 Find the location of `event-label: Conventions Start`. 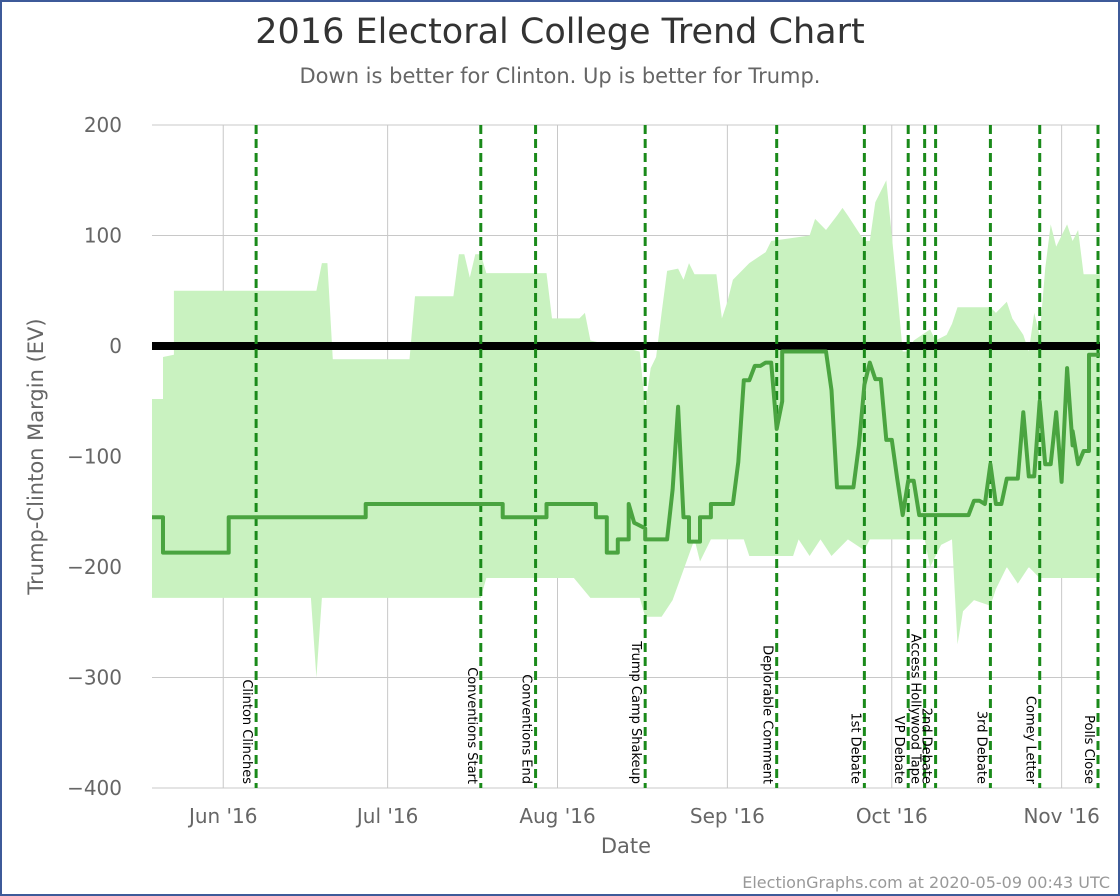

event-label: Conventions Start is located at coordinates (471, 725).